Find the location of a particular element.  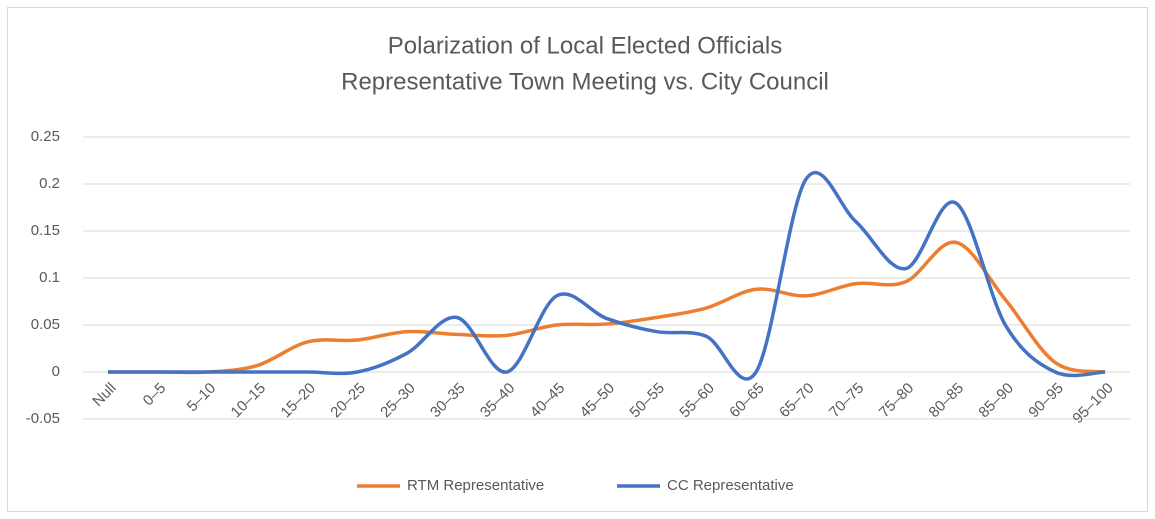

chart-title: Polarization of Local Elected Officials is located at coordinates (585, 45).